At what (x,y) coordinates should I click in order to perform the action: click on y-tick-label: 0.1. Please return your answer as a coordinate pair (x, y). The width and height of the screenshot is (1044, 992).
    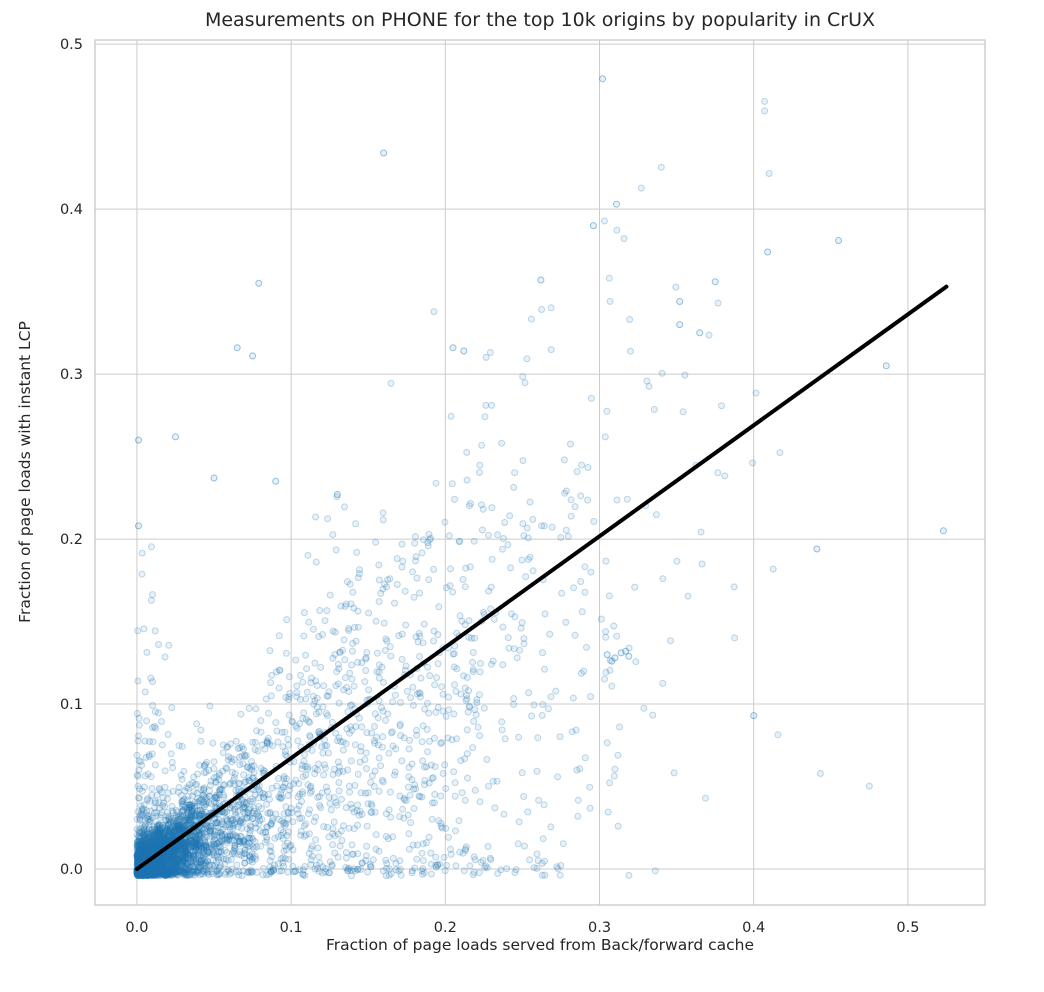
    Looking at the image, I should click on (71, 705).